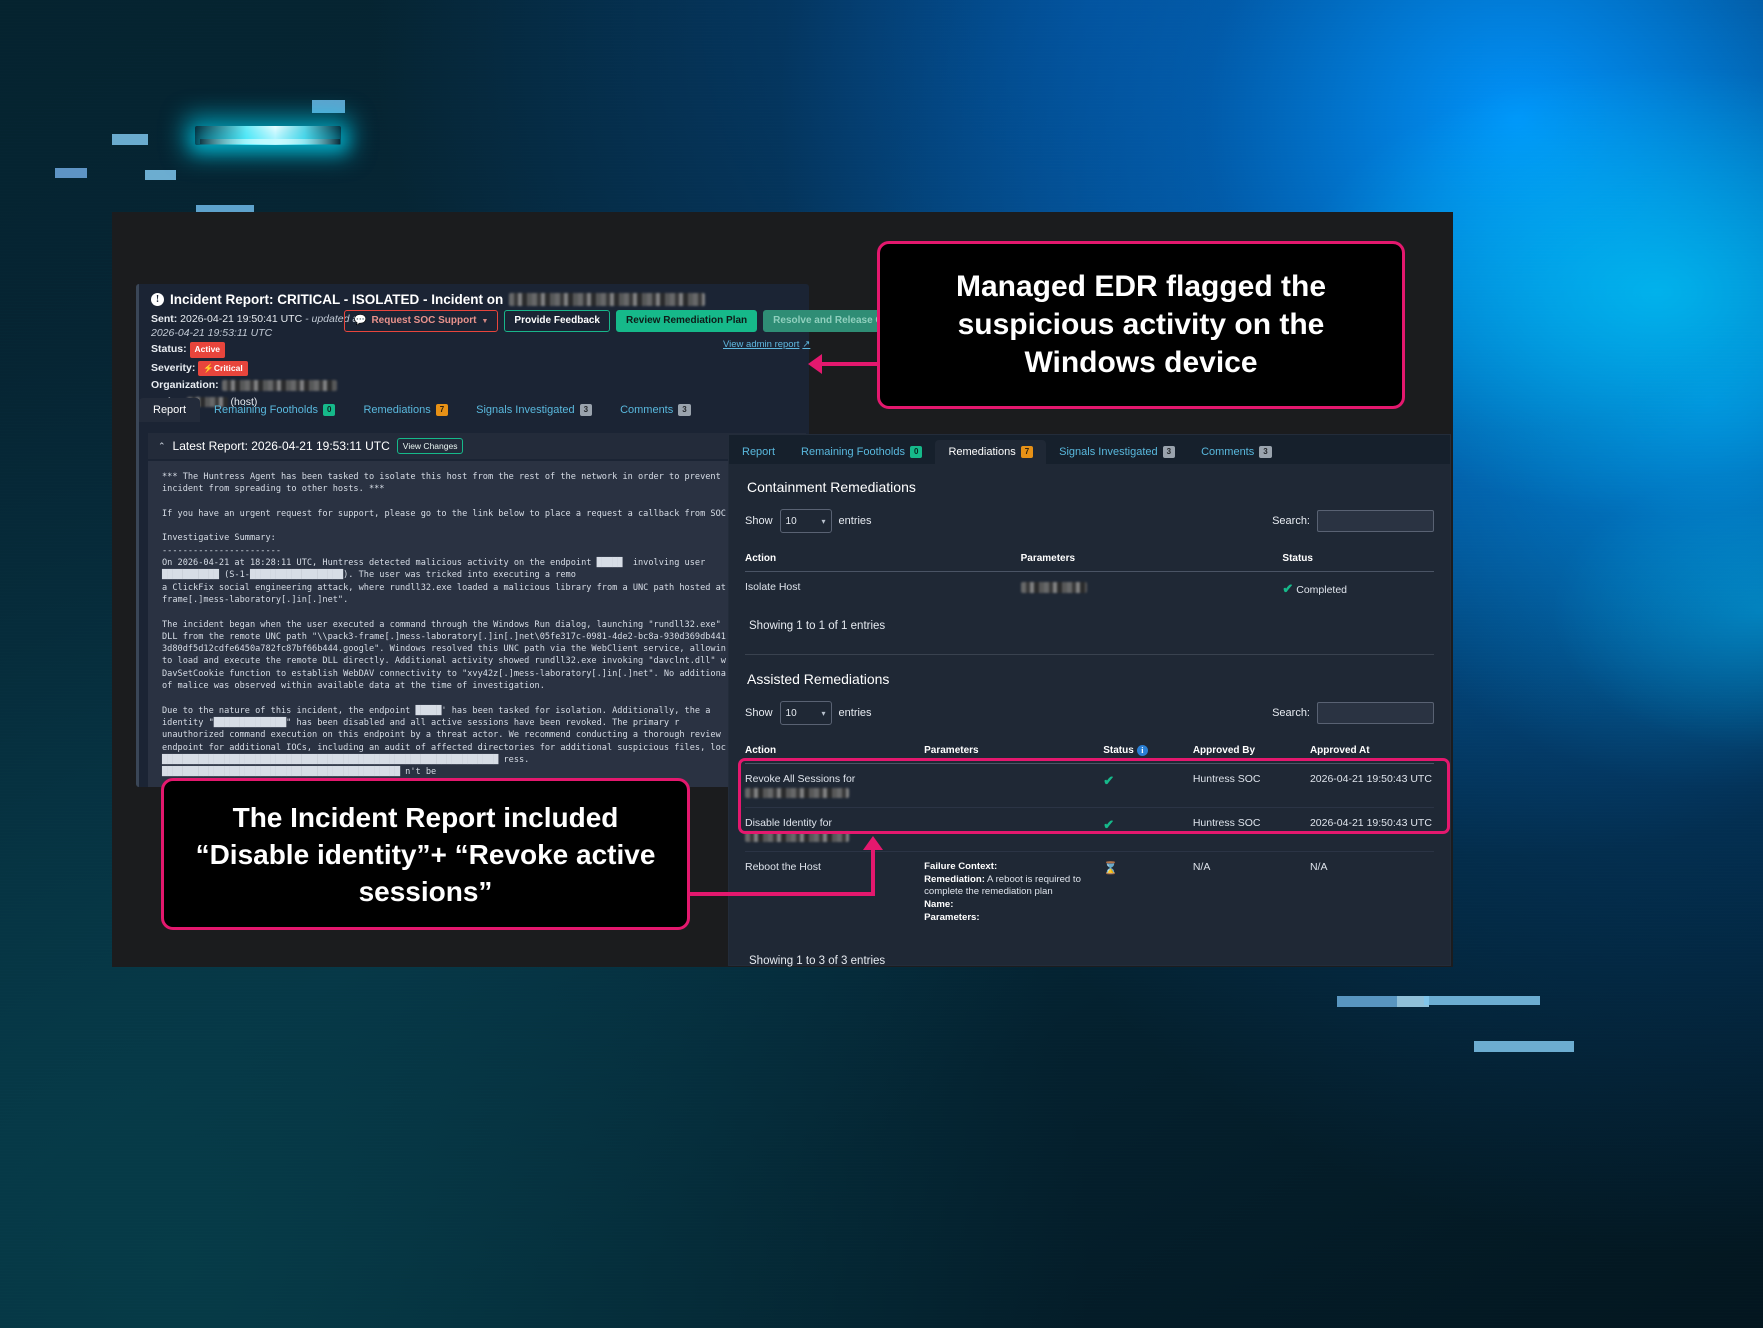 The image size is (1763, 1328). What do you see at coordinates (805, 713) in the screenshot?
I see `assisted-entries-select: 10 ▾` at bounding box center [805, 713].